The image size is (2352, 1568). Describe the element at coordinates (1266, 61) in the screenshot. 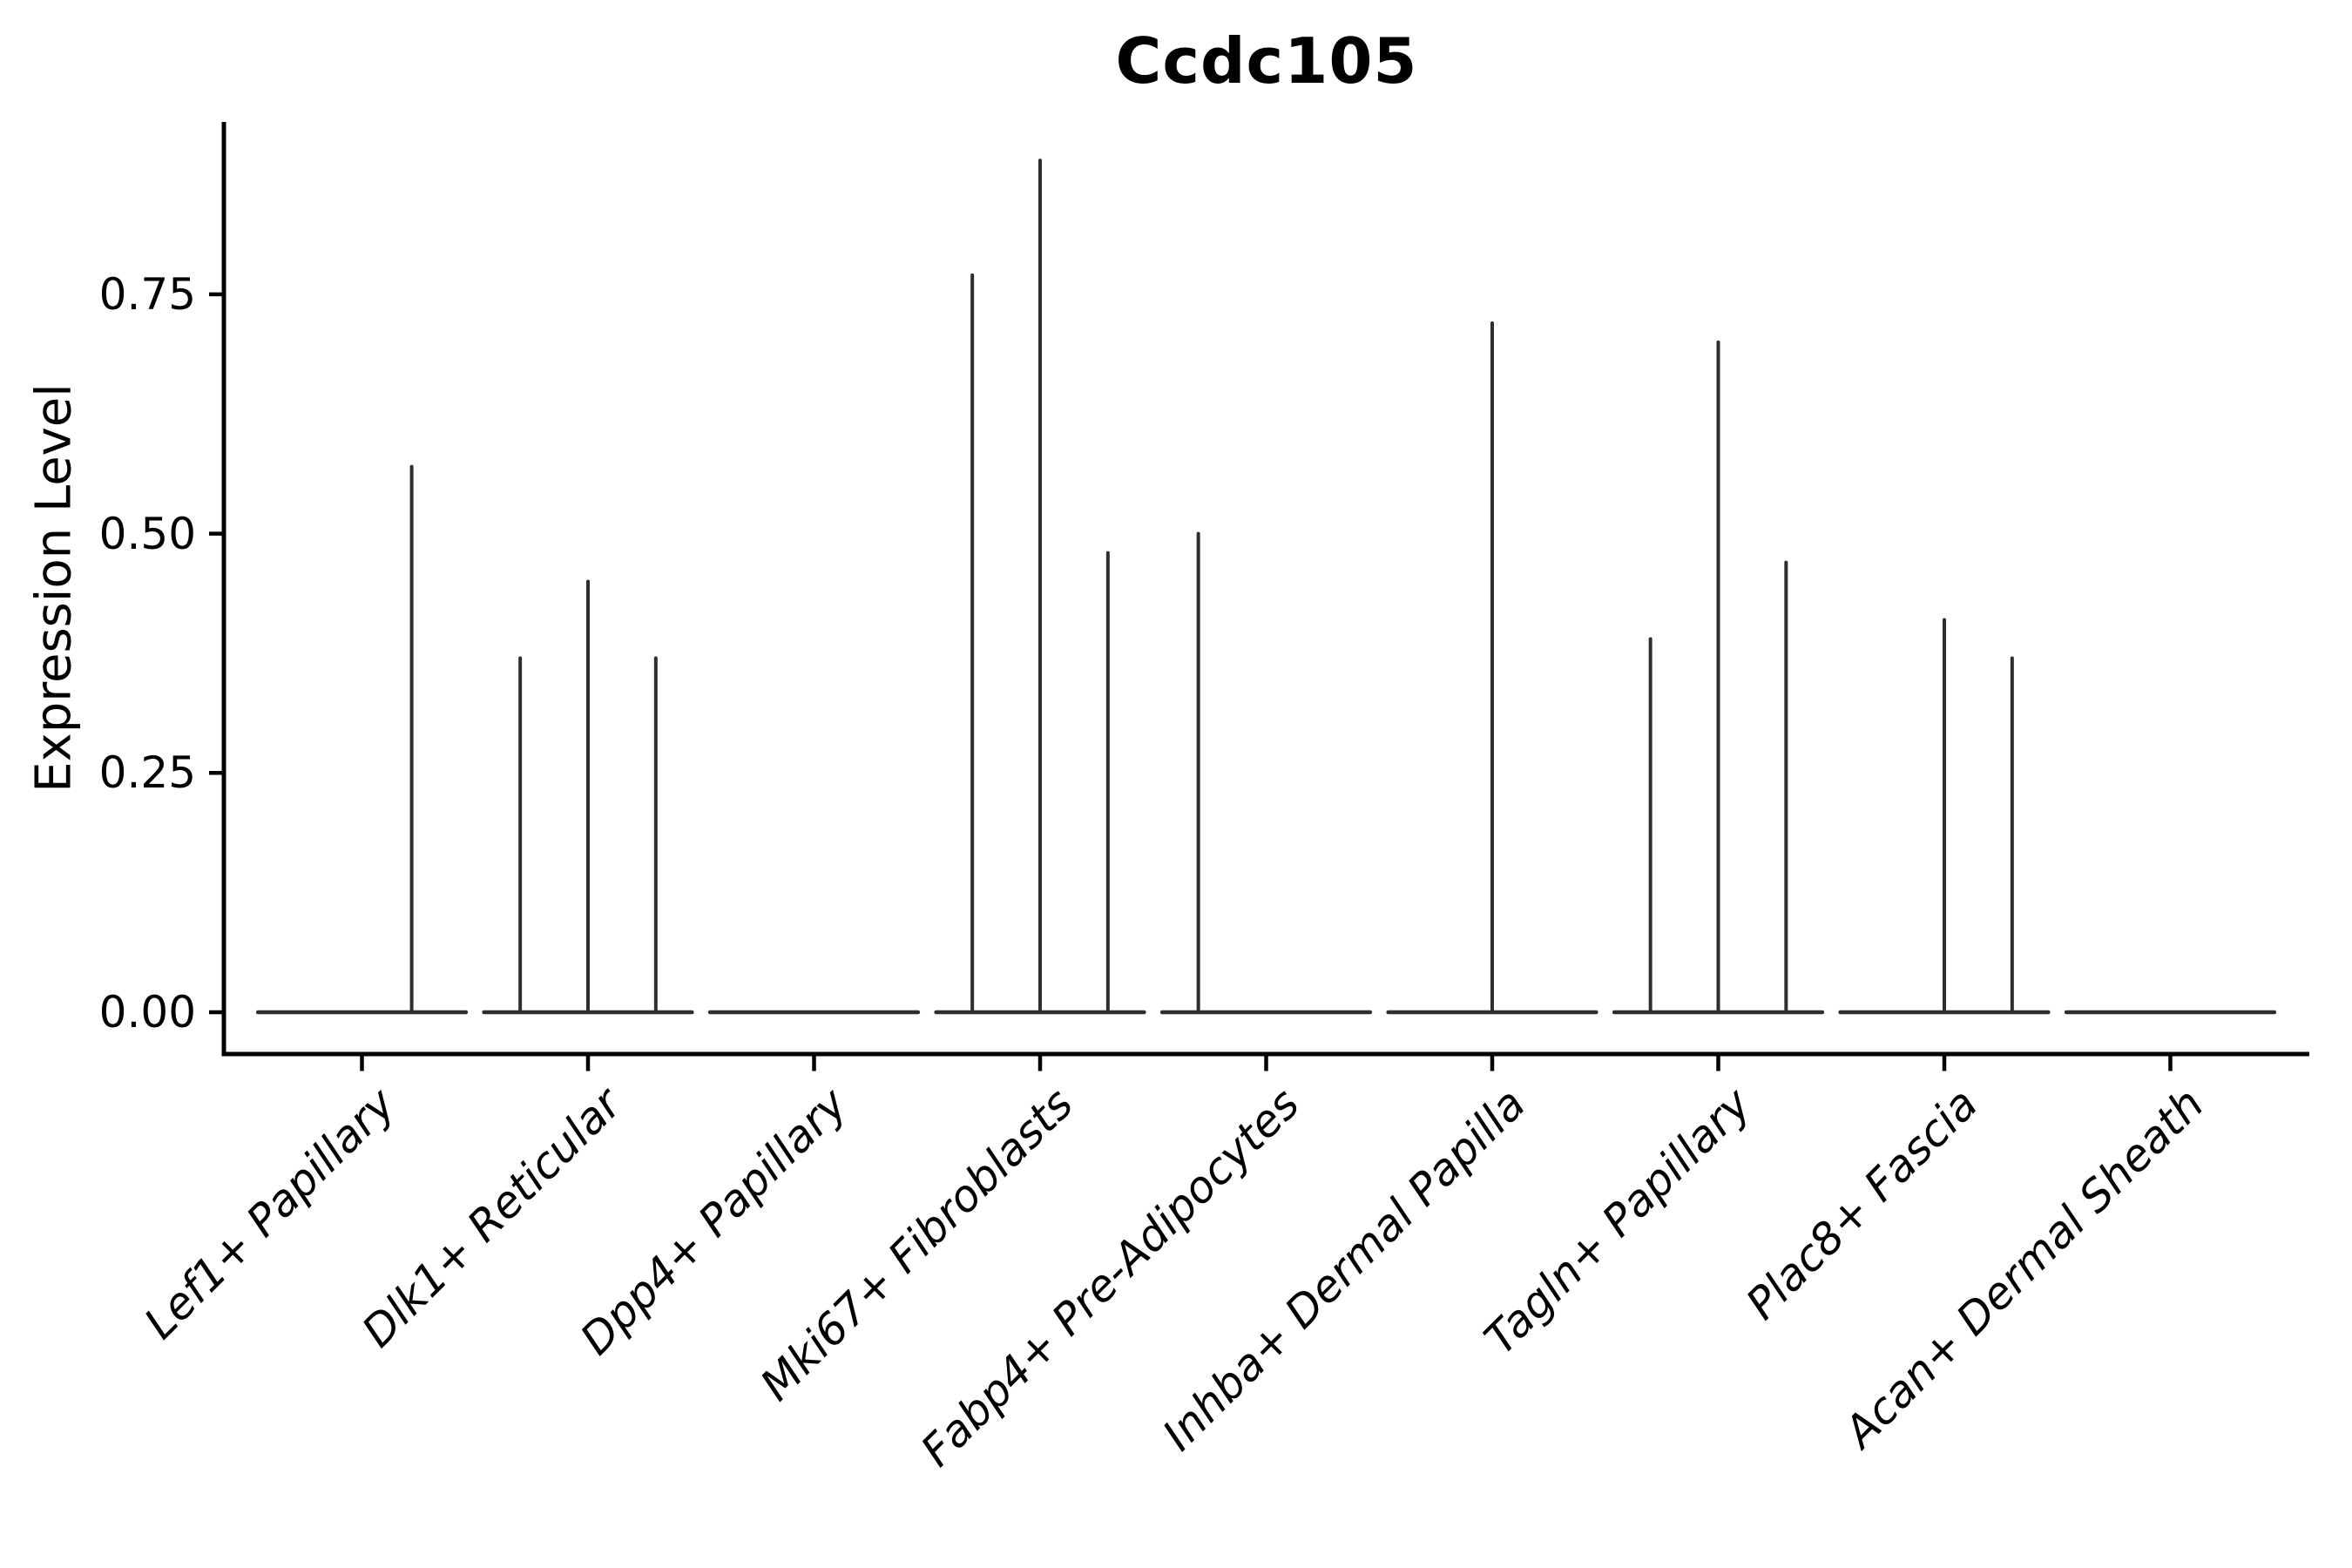

I see `chart-title: Ccdc105` at that location.